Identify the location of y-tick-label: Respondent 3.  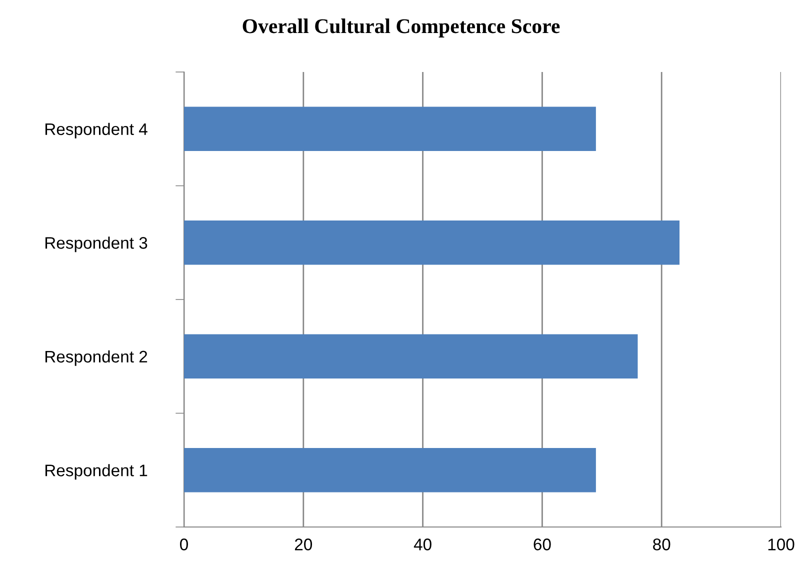
(96, 244).